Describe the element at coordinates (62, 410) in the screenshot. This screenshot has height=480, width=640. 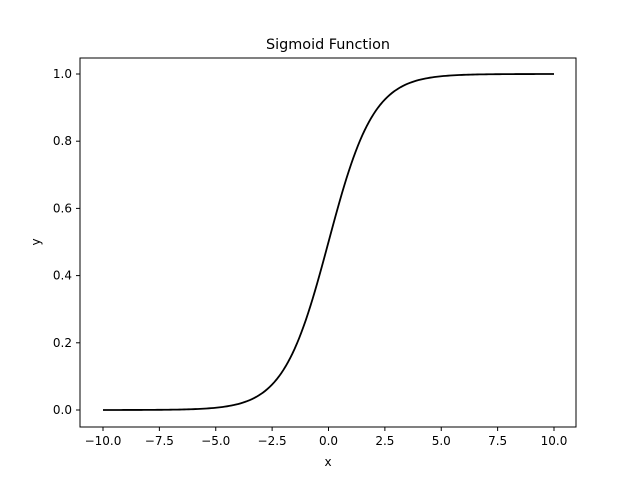
I see `y-tick-label: 0.0` at that location.